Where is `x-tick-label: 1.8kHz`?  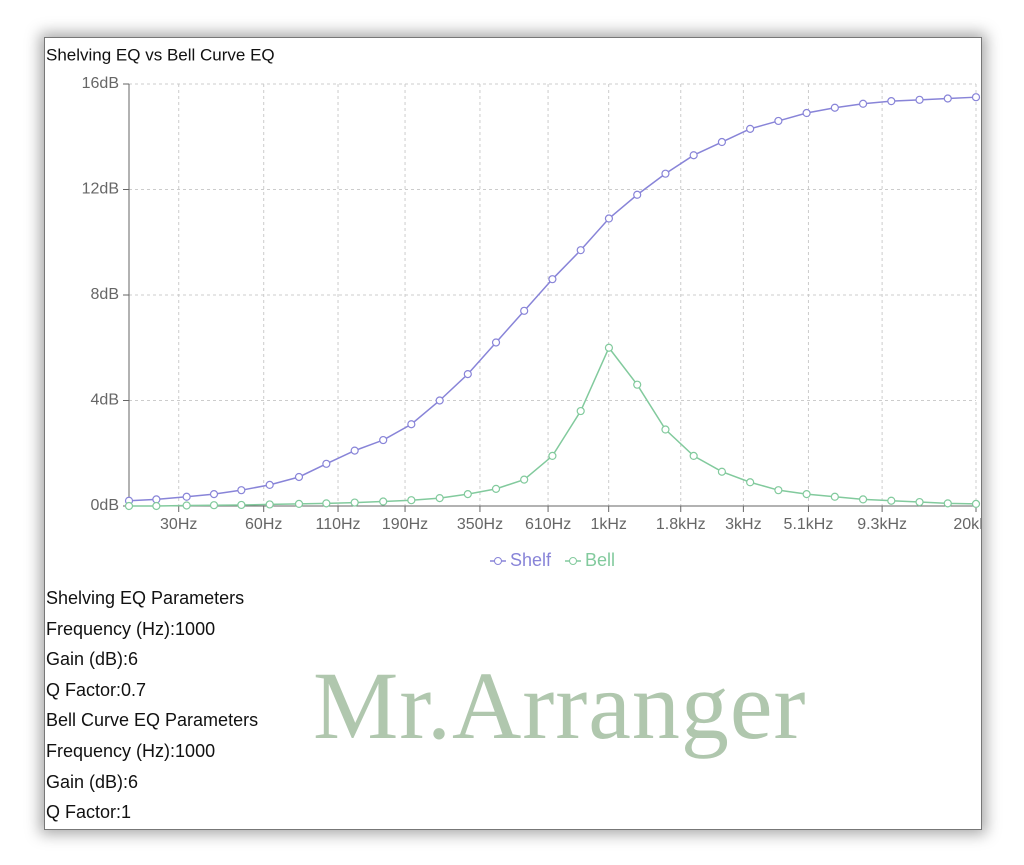 x-tick-label: 1.8kHz is located at coordinates (681, 524).